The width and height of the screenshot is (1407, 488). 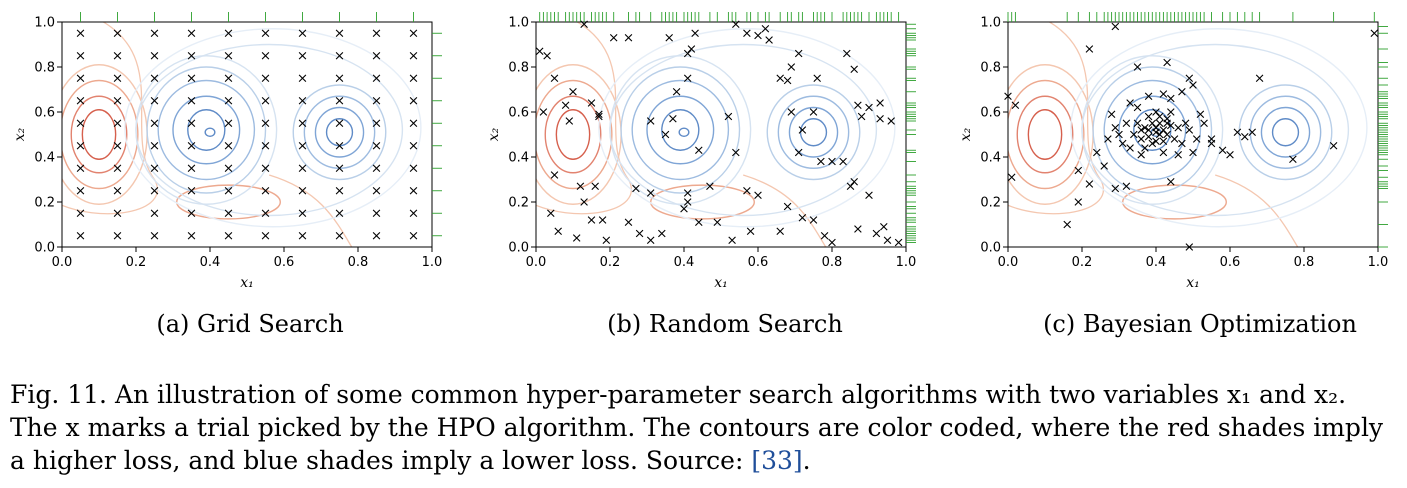 I want to click on x-tick-label: 0.4, so click(x=684, y=262).